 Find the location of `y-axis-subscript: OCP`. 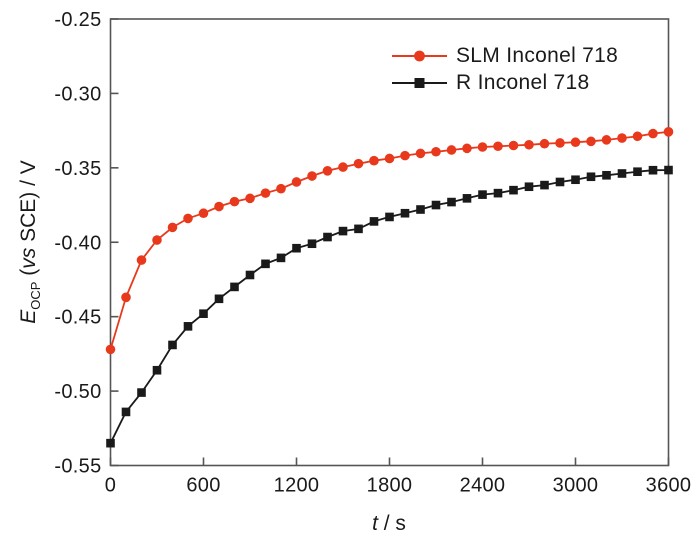

y-axis-subscript: OCP is located at coordinates (36, 295).